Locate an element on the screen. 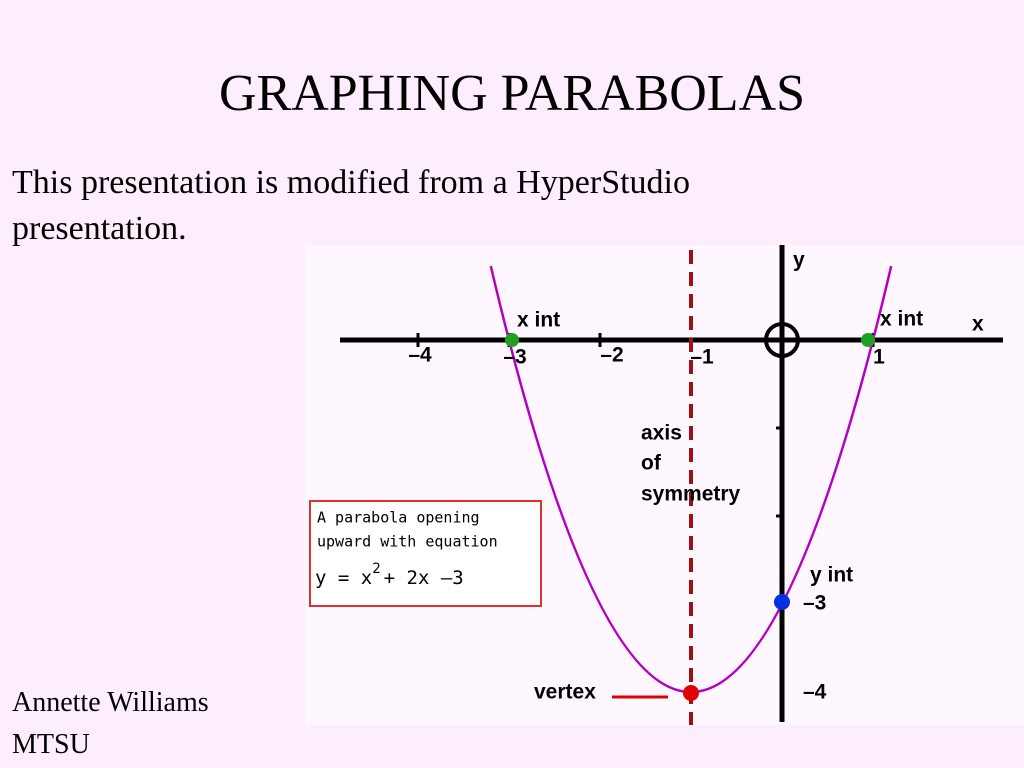  equation: y = x2 + 2x –3 is located at coordinates (389, 575).